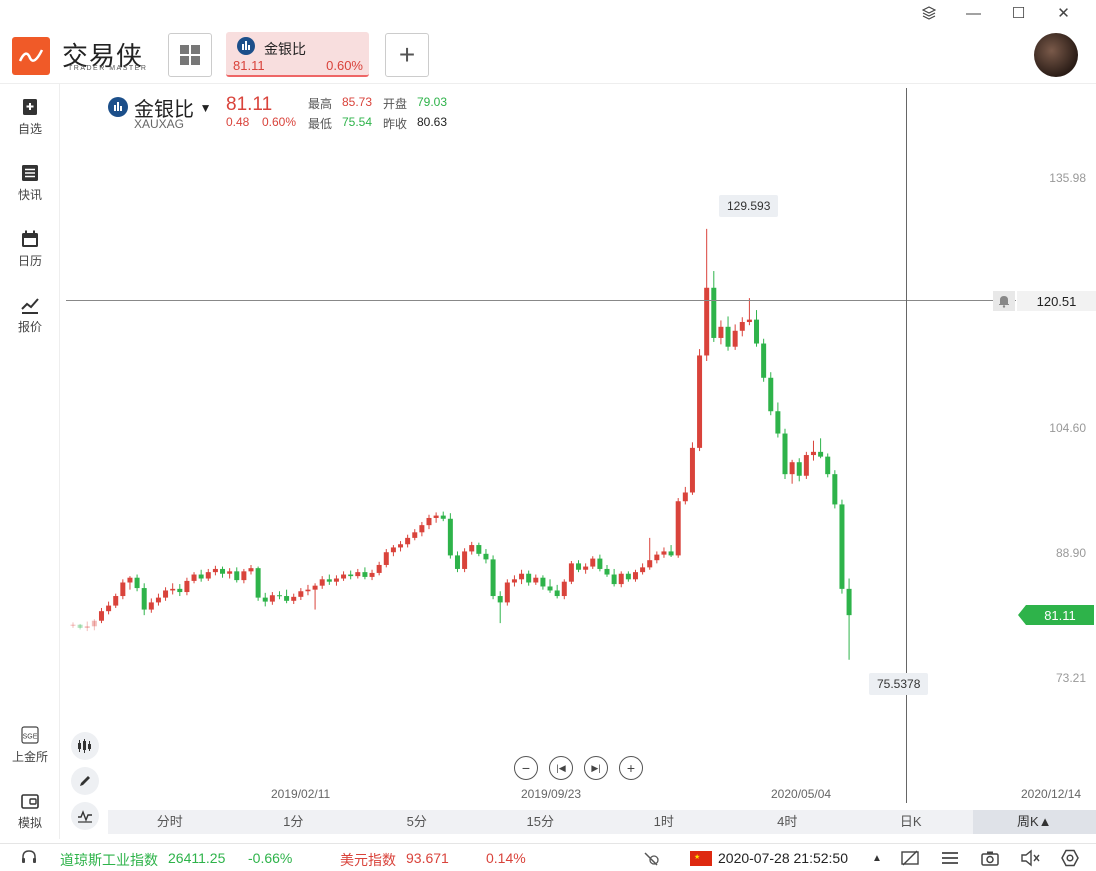  I want to click on minimize-icon: —, so click(973, 13).